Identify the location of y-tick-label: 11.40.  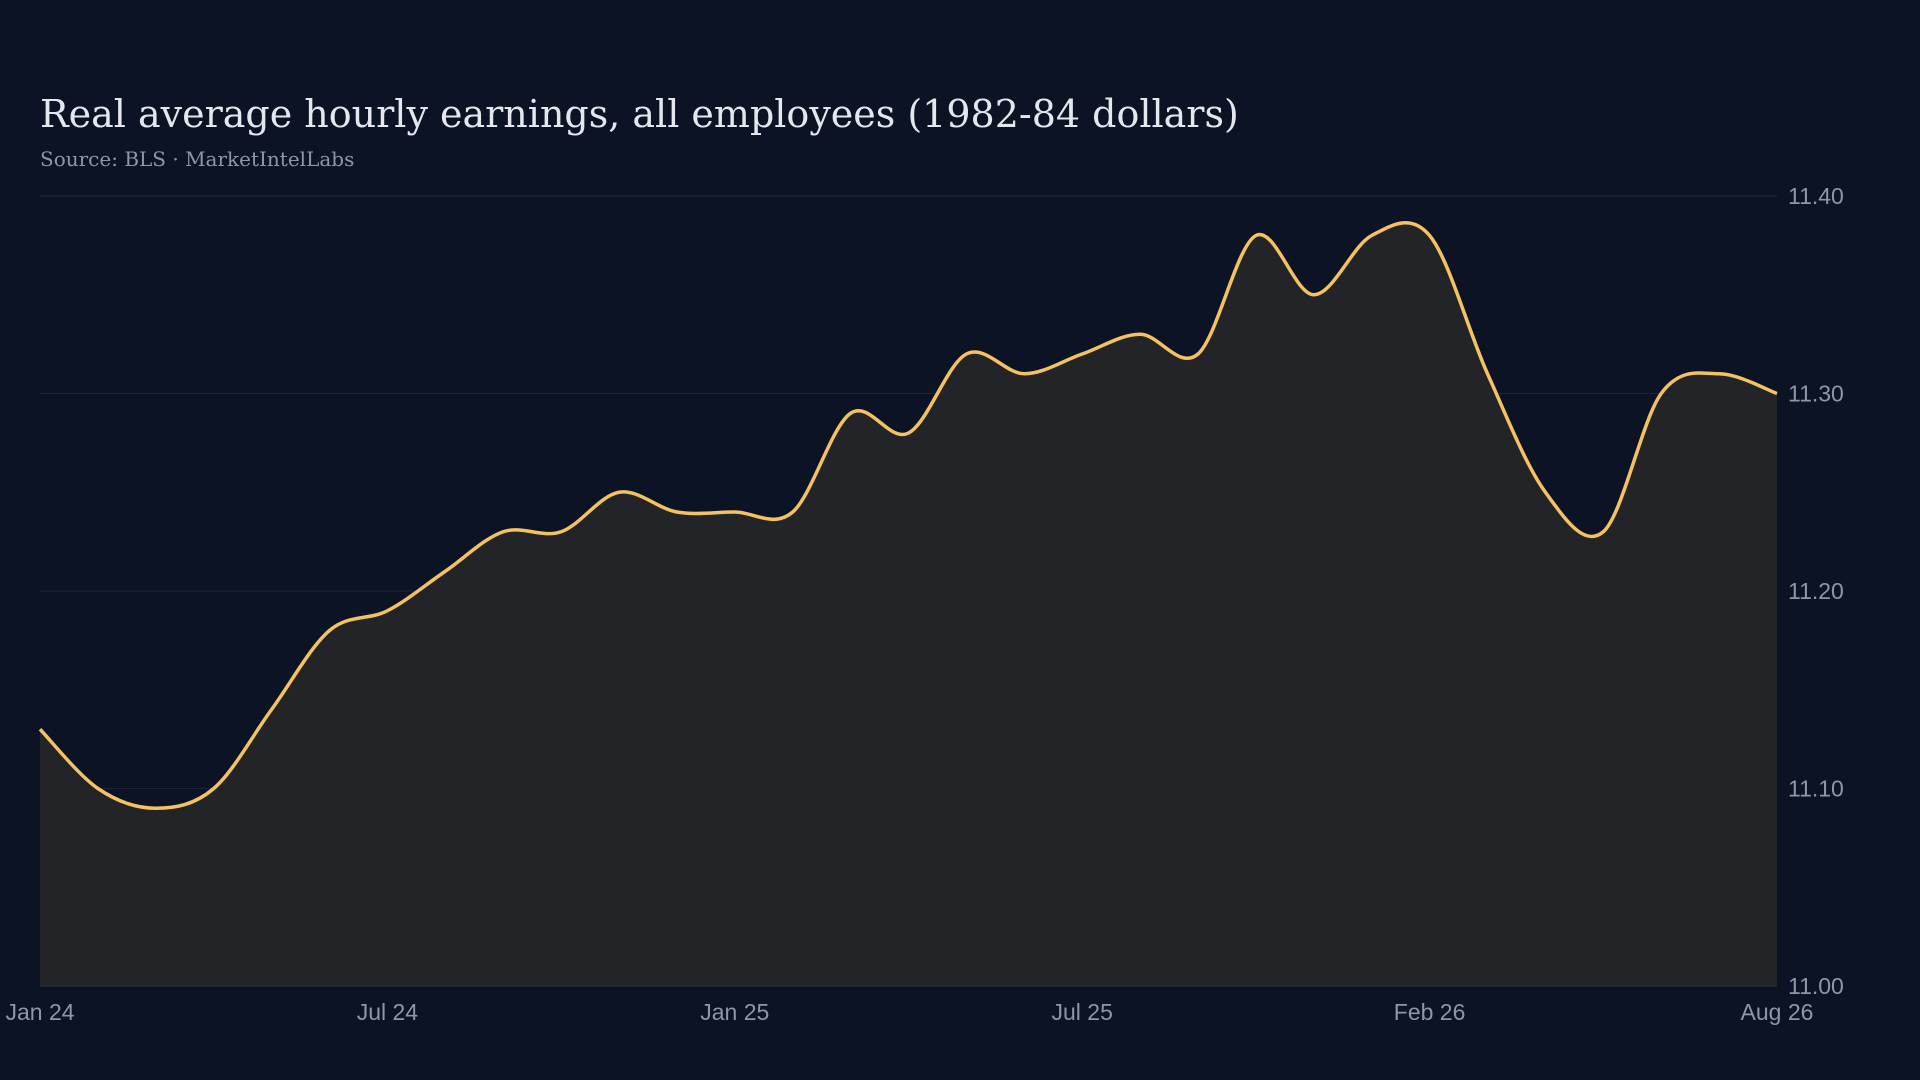
(1816, 196).